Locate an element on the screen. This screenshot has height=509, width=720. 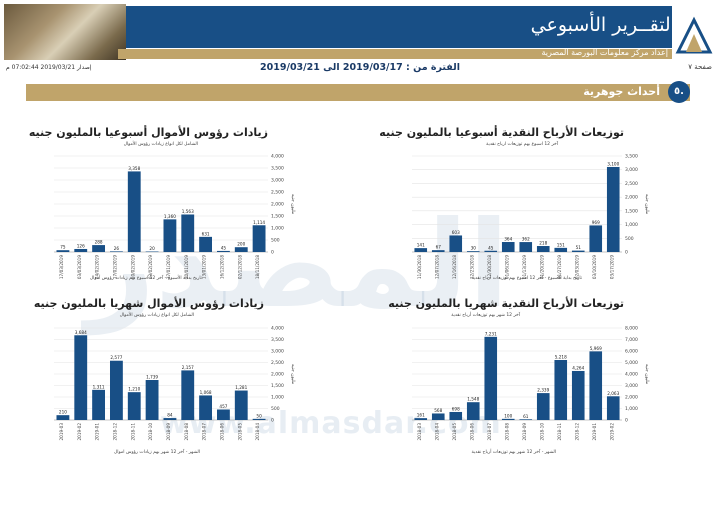
bar-value-label: 568 is located at coordinates (438, 410).